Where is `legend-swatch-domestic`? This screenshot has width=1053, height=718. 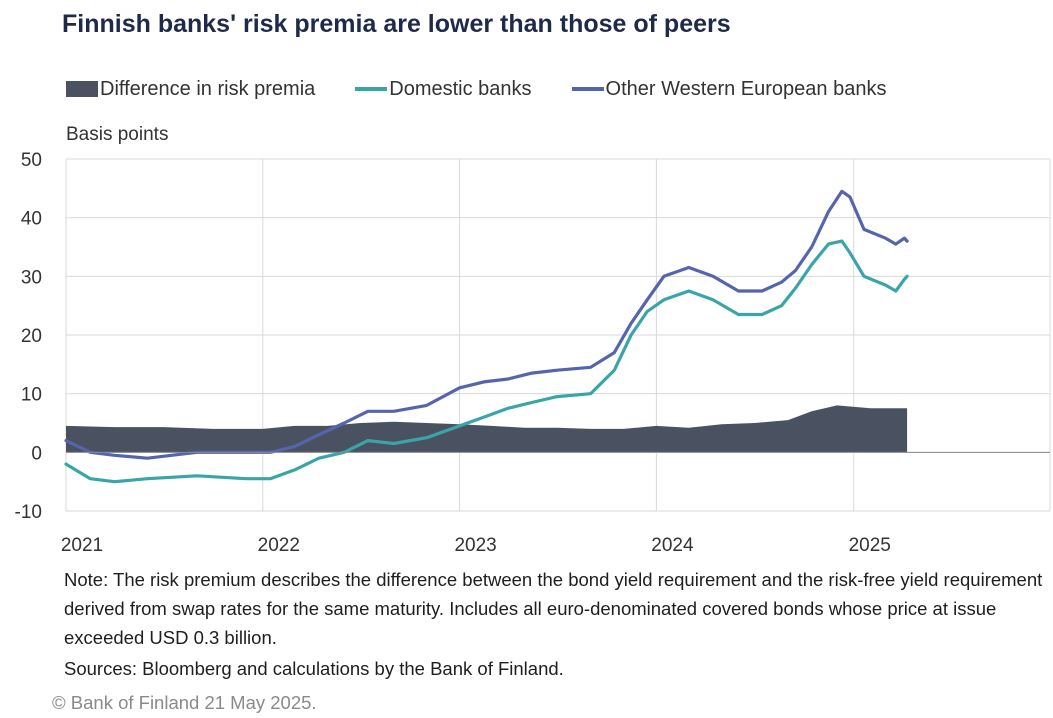 legend-swatch-domestic is located at coordinates (371, 89).